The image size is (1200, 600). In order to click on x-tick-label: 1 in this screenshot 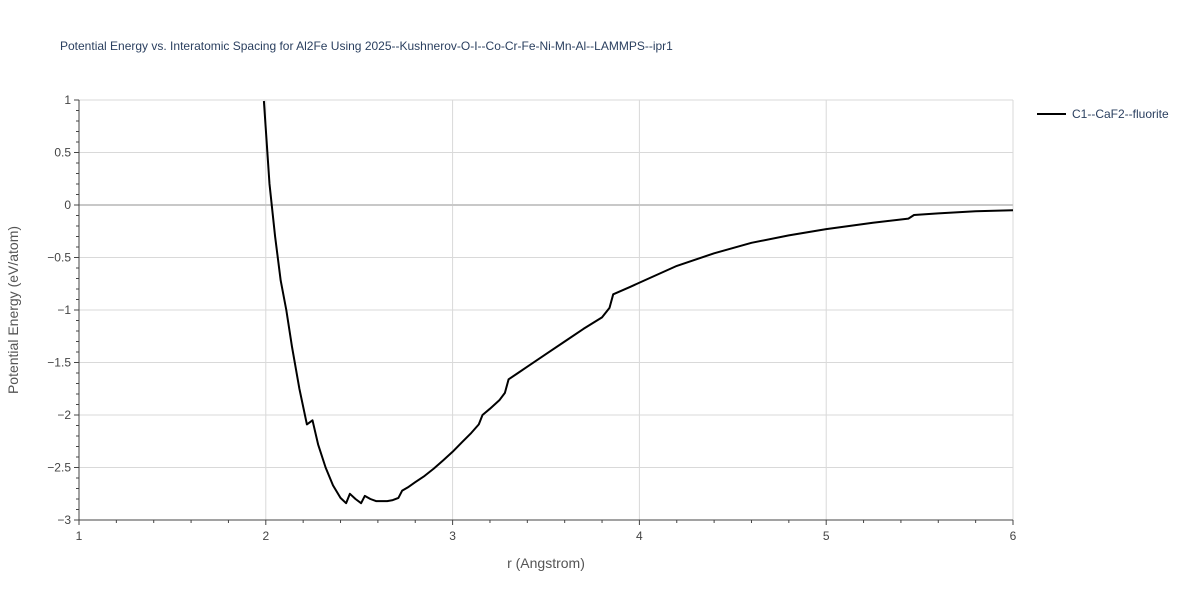, I will do `click(79, 536)`.